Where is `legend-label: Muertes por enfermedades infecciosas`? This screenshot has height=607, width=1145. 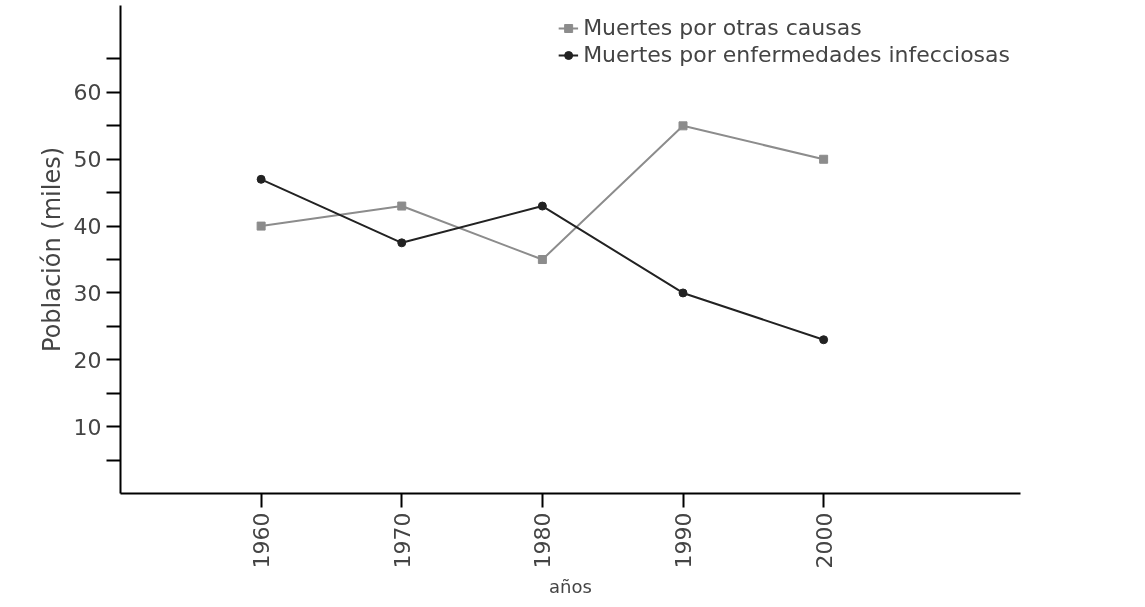
legend-label: Muertes por enfermedades infecciosas is located at coordinates (796, 54).